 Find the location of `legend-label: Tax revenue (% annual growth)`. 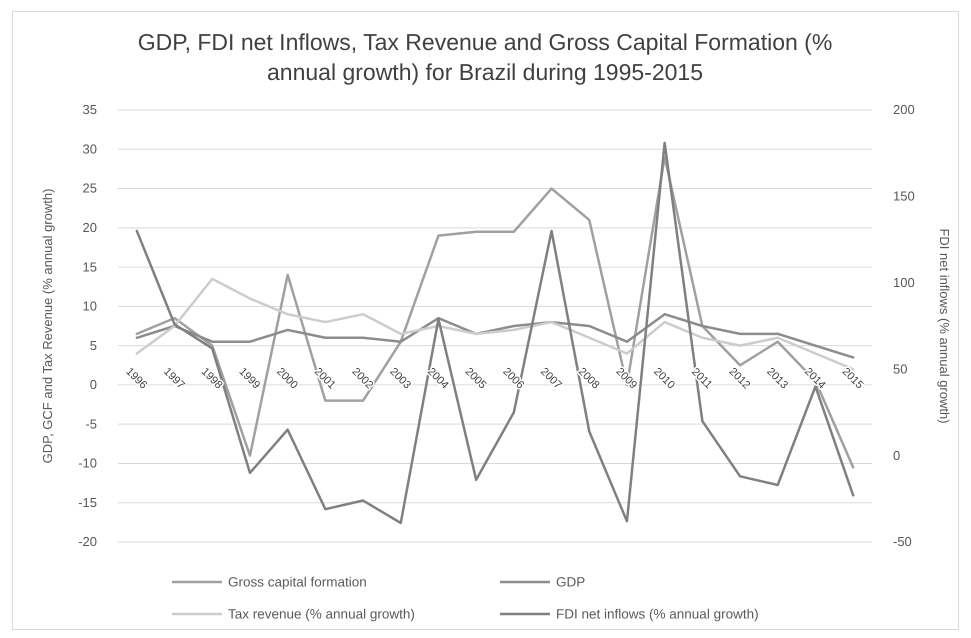

legend-label: Tax revenue (% annual growth) is located at coordinates (321, 614).